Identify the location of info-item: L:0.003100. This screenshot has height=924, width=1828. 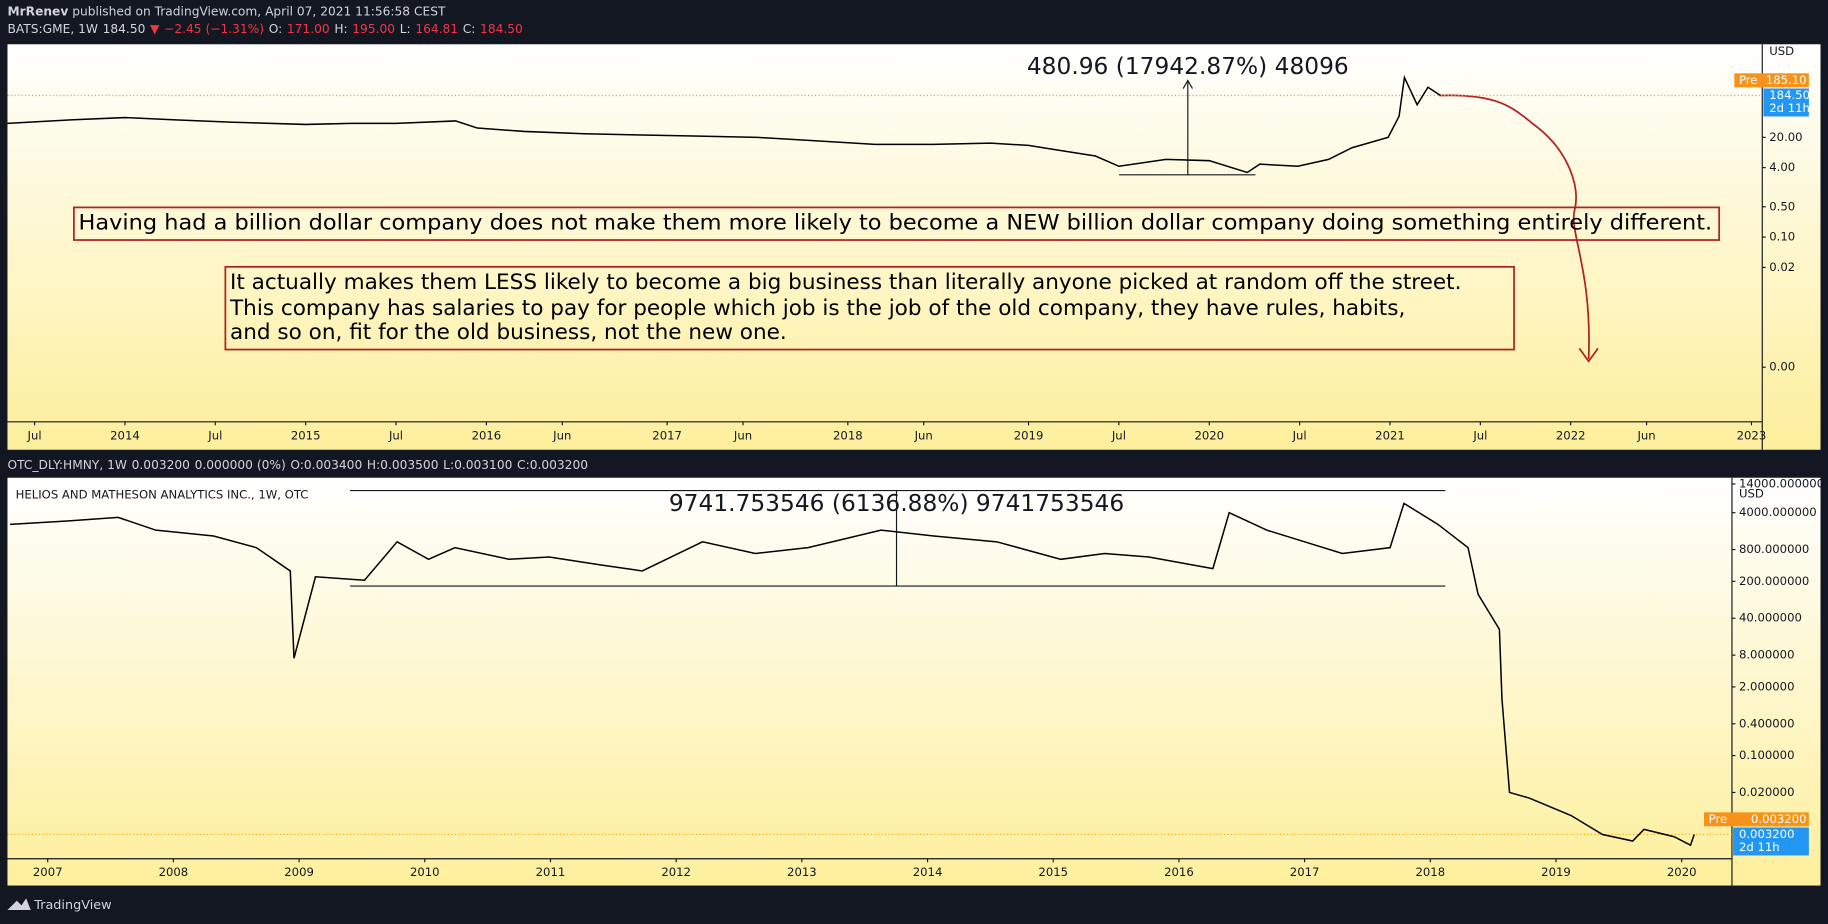
(477, 464).